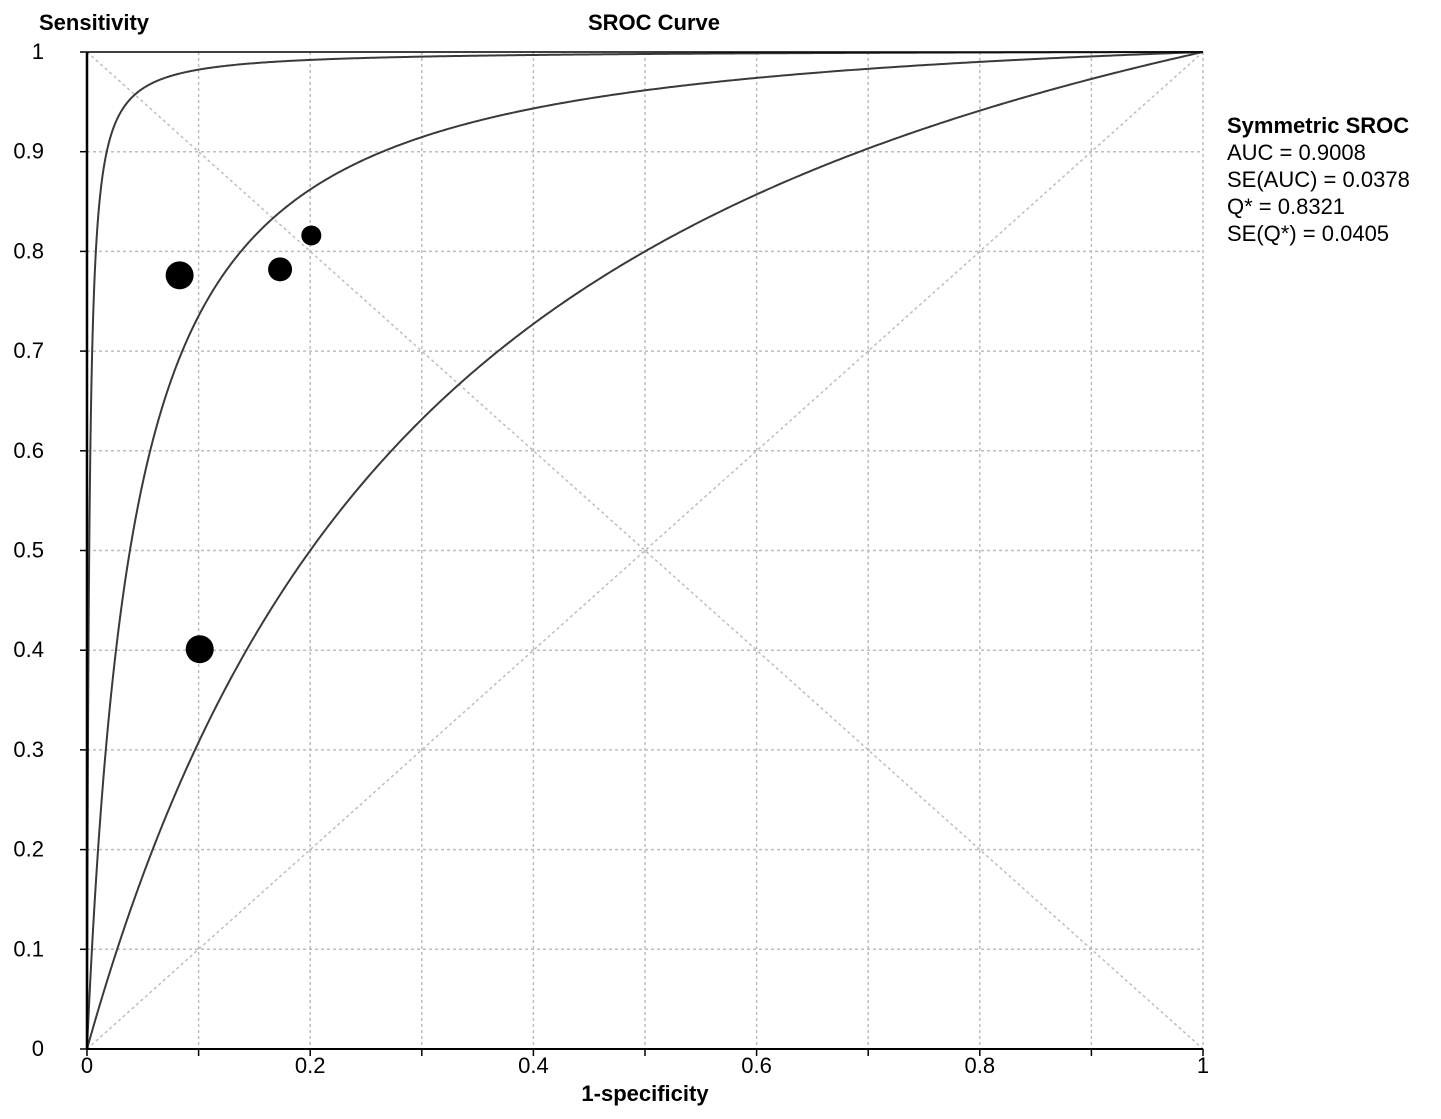 The height and width of the screenshot is (1119, 1441). I want to click on y-axis-title: Sensitivity, so click(94, 22).